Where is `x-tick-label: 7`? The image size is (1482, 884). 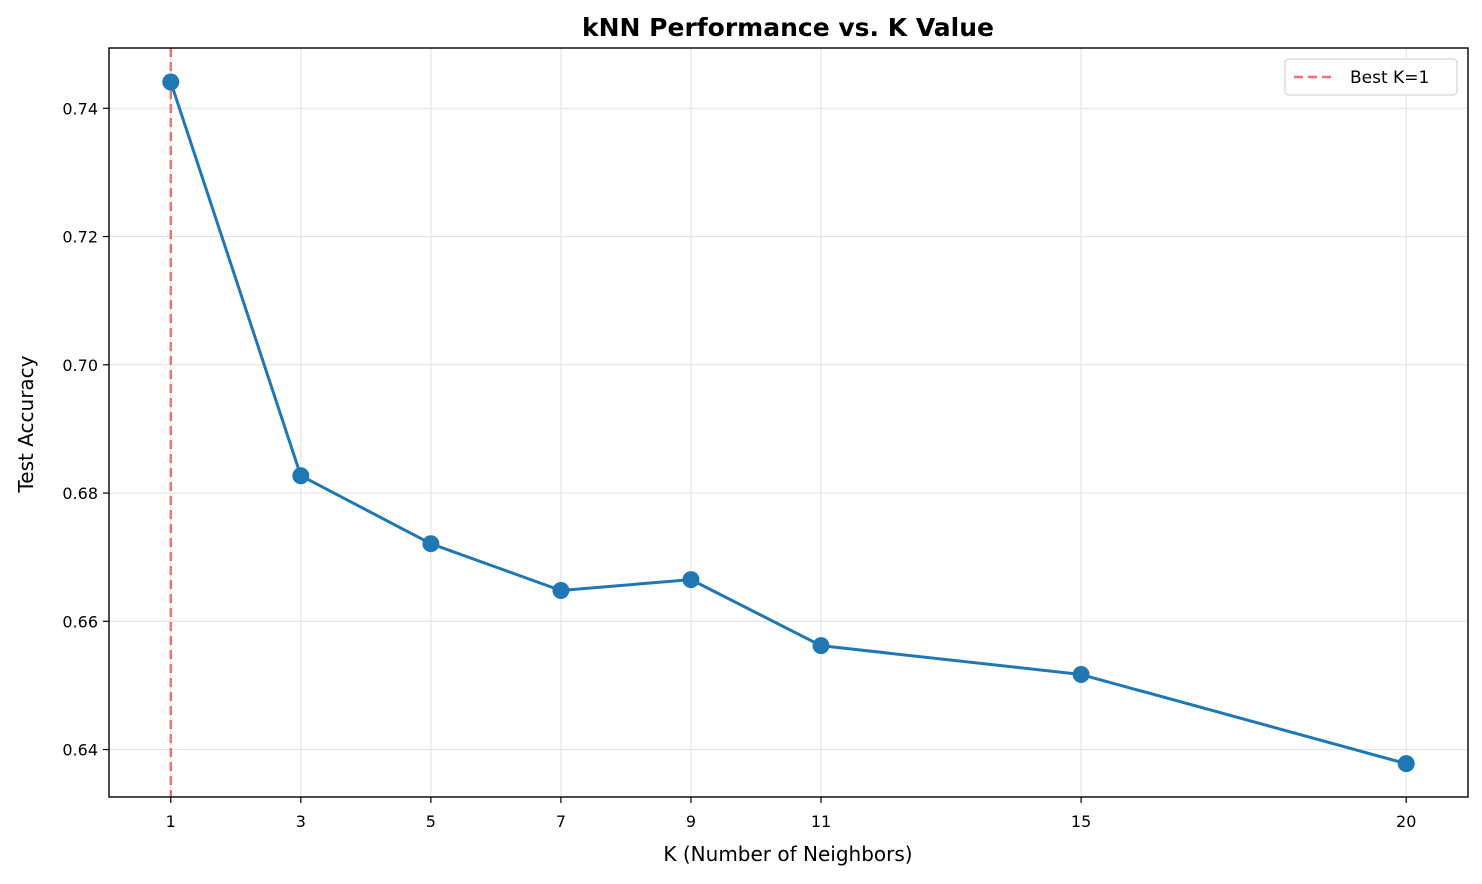 x-tick-label: 7 is located at coordinates (561, 821).